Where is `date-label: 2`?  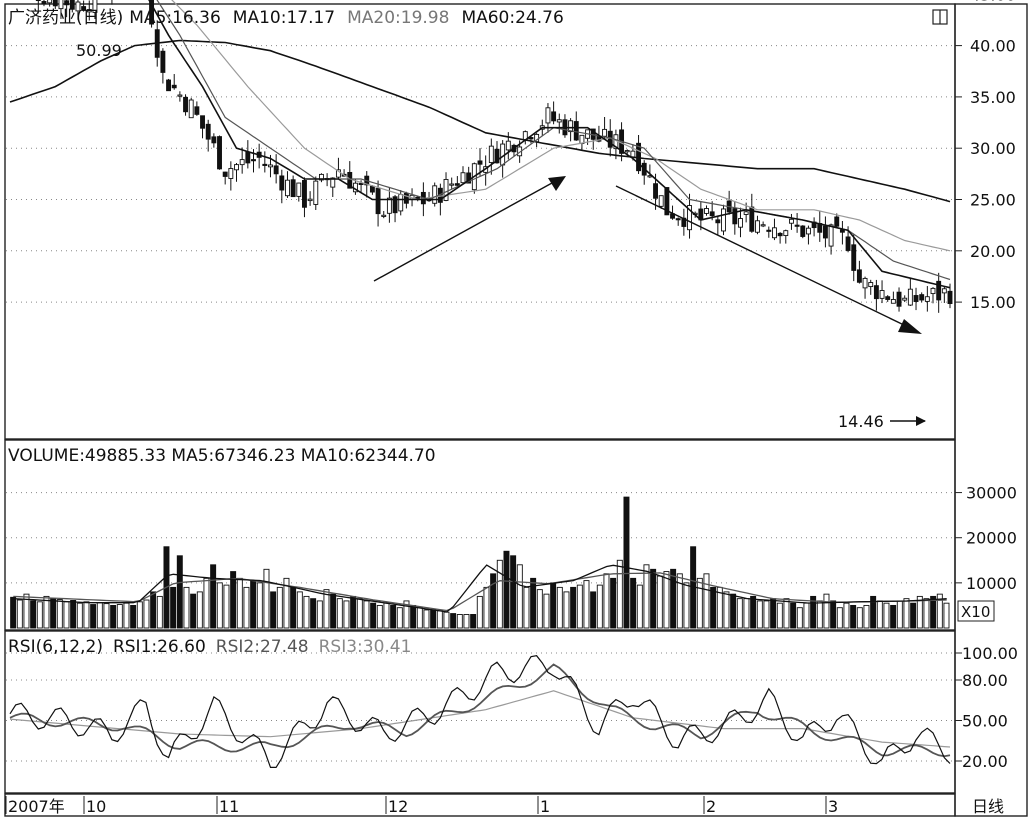 date-label: 2 is located at coordinates (711, 806).